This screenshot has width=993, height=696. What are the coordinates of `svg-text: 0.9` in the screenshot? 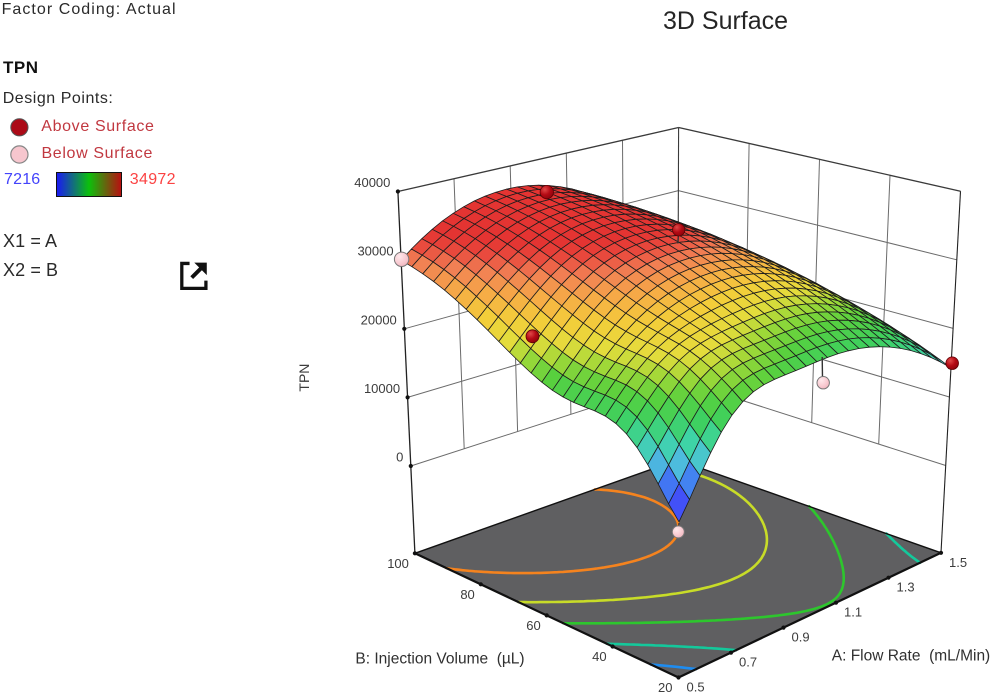 It's located at (801, 637).